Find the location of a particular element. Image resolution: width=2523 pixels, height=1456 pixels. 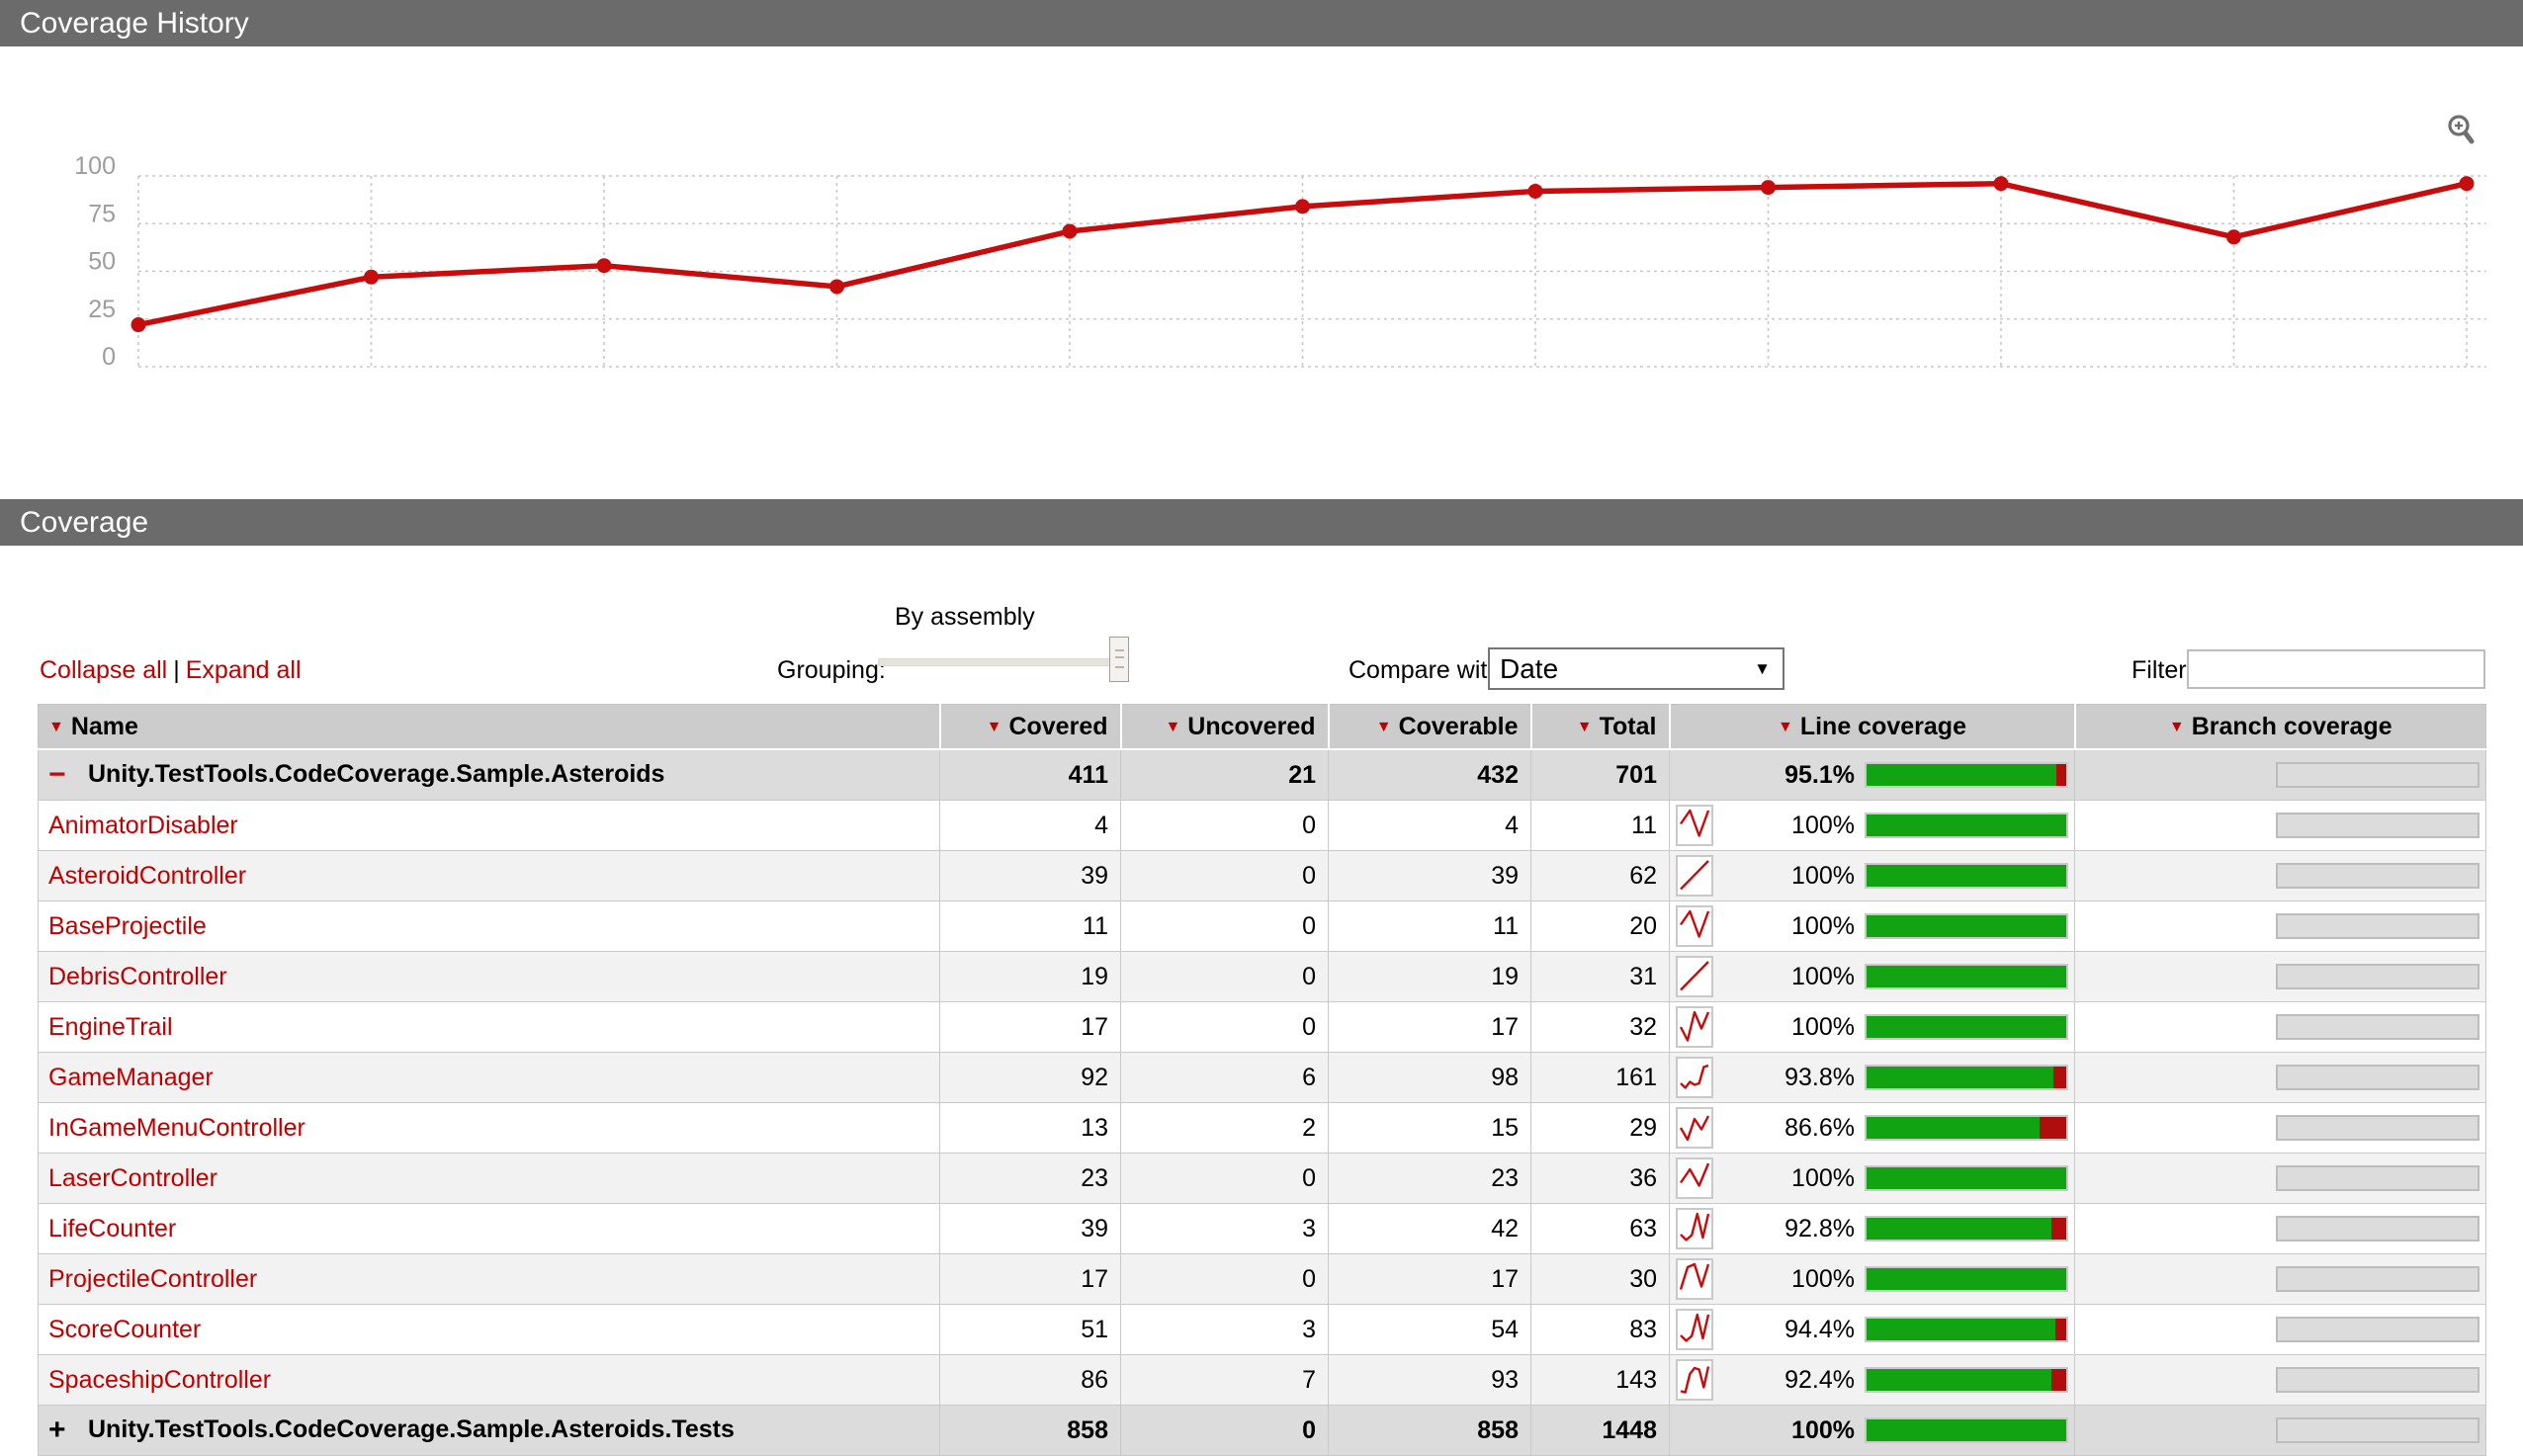

collapse-all-link: Collapse all is located at coordinates (104, 670).